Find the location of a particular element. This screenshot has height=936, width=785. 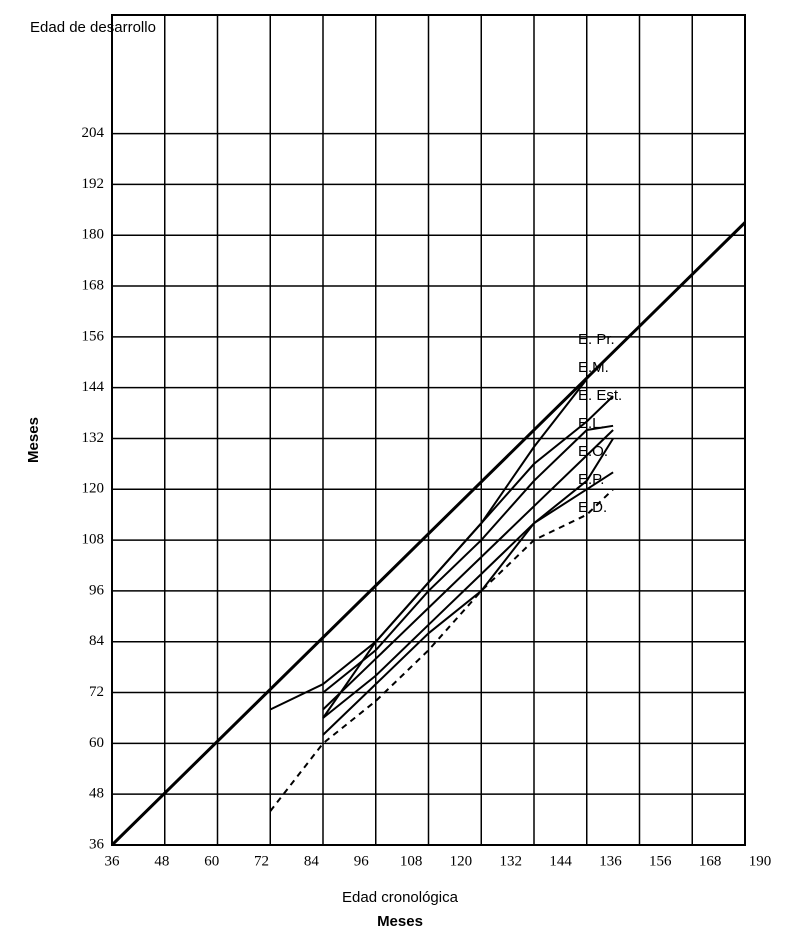

y-tick-label: 84 is located at coordinates (97, 641).